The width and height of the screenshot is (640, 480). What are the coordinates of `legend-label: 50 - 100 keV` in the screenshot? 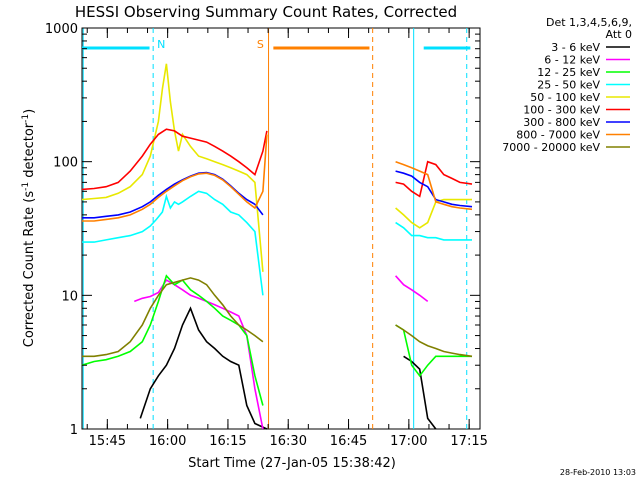 It's located at (565, 97).